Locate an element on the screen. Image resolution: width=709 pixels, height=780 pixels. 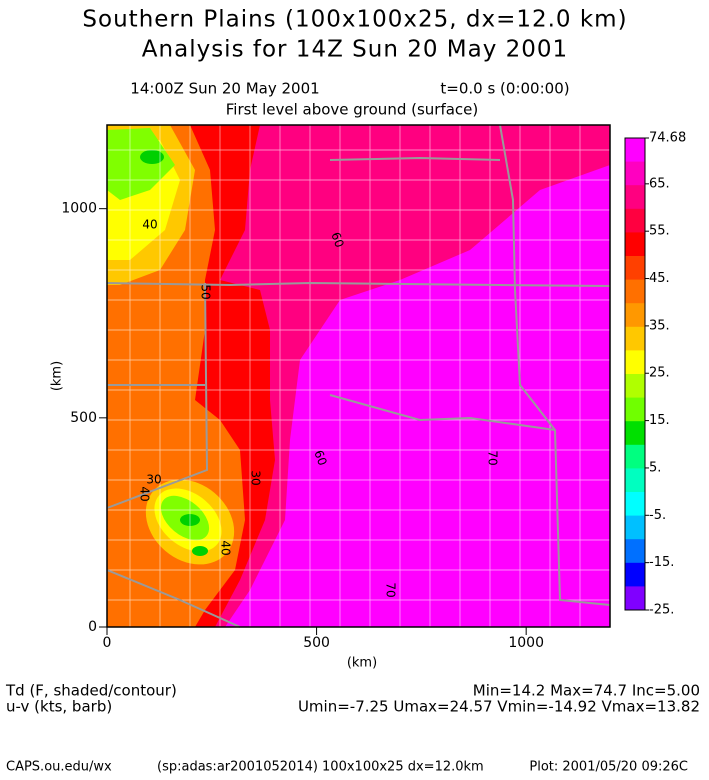
title: Southern Plains (100x100x25, dx=12.0 km) is located at coordinates (354, 20).